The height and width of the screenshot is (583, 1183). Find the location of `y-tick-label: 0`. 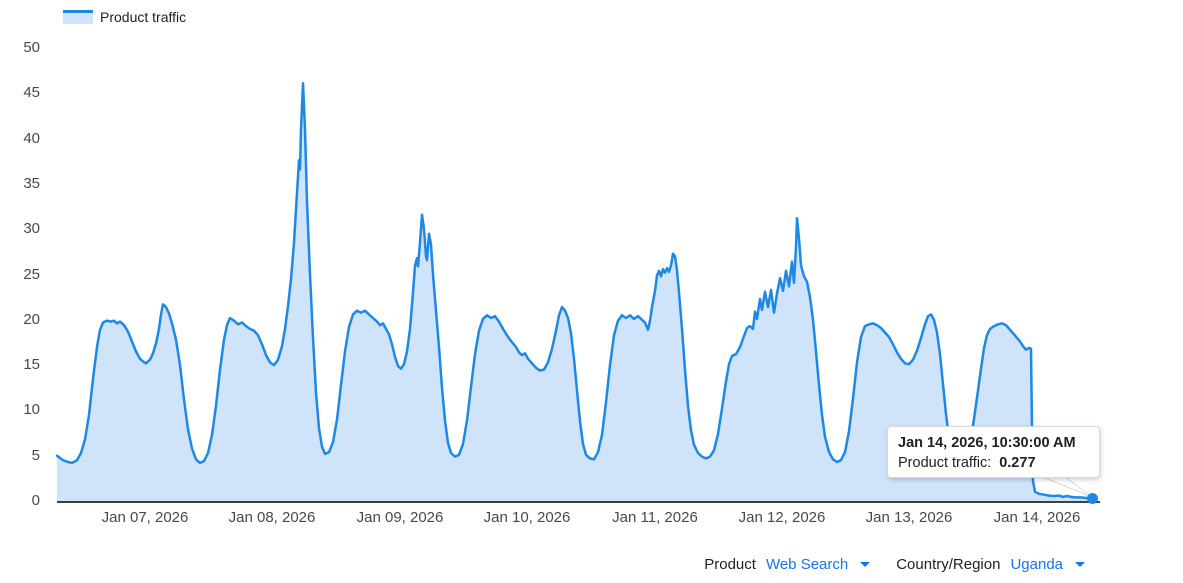

y-tick-label: 0 is located at coordinates (35, 500).